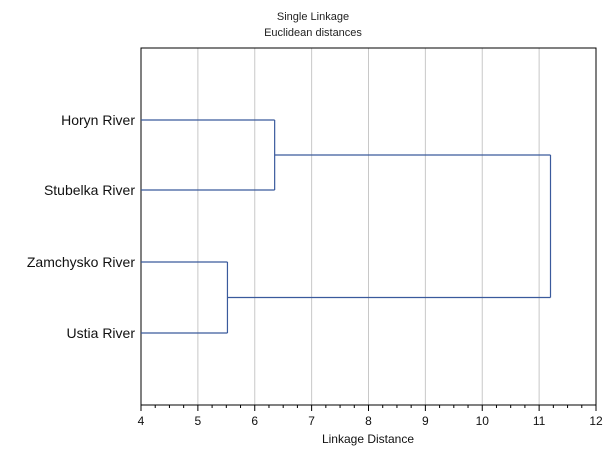 Image resolution: width=606 pixels, height=449 pixels. What do you see at coordinates (596, 421) in the screenshot?
I see `x-tick-label: 12` at bounding box center [596, 421].